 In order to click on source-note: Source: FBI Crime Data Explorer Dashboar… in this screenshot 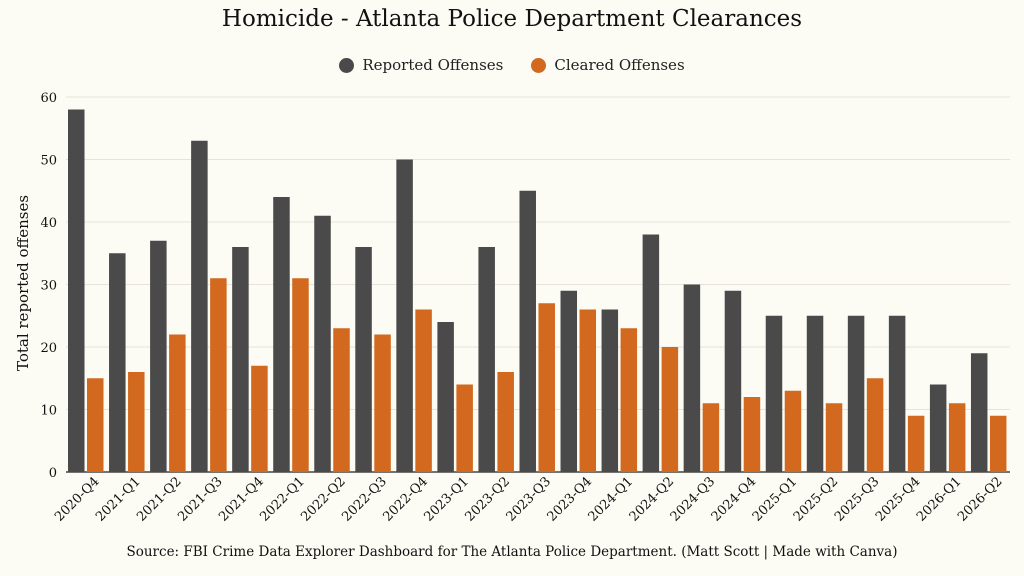, I will do `click(512, 552)`.